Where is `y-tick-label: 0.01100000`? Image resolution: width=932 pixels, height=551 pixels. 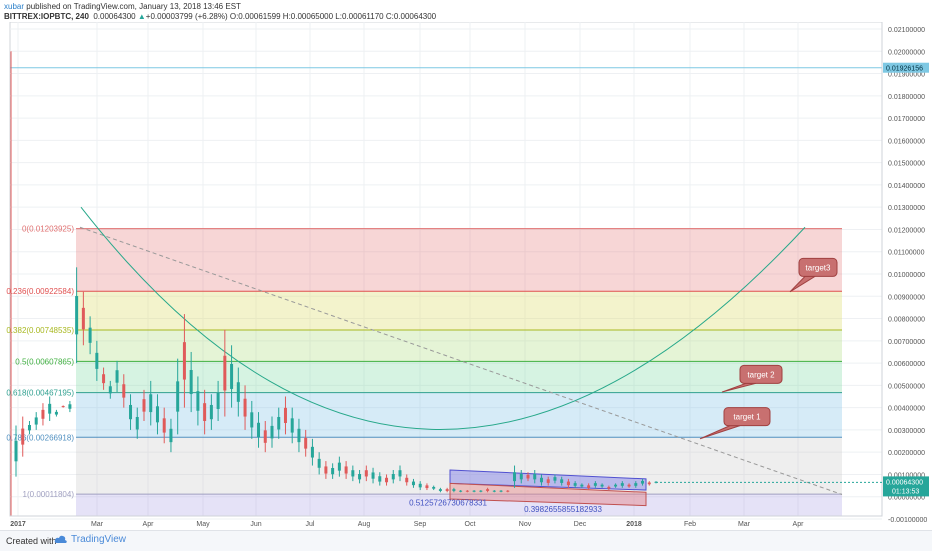 y-tick-label: 0.01100000 is located at coordinates (906, 253).